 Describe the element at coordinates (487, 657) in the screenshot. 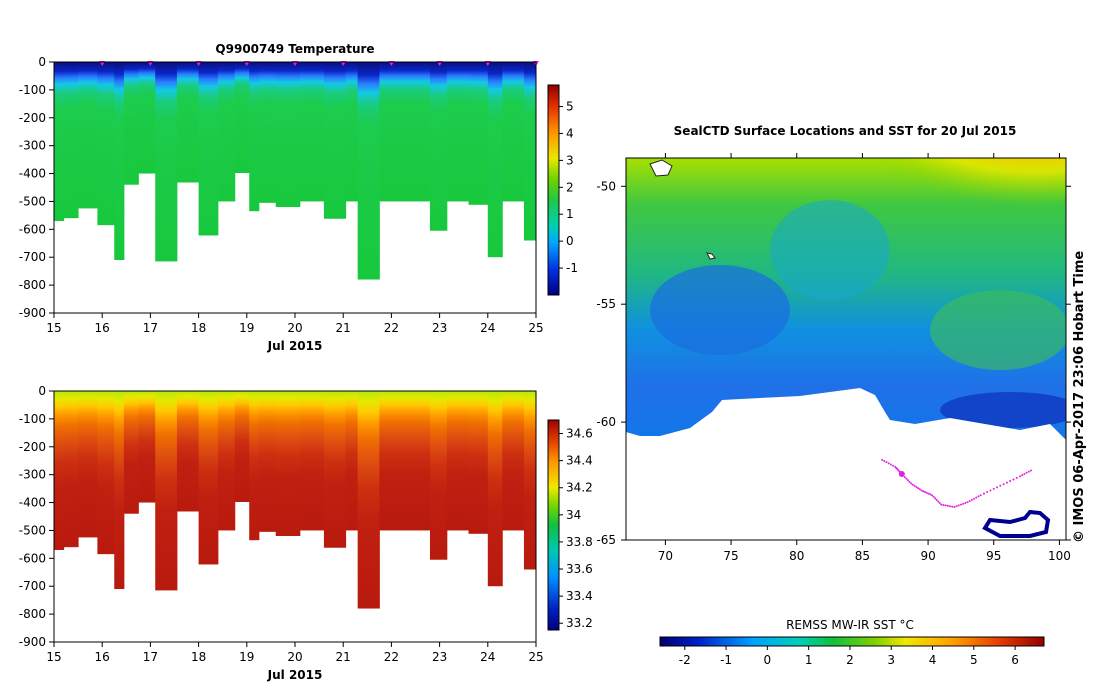

I see `x-tick-label: 24` at that location.